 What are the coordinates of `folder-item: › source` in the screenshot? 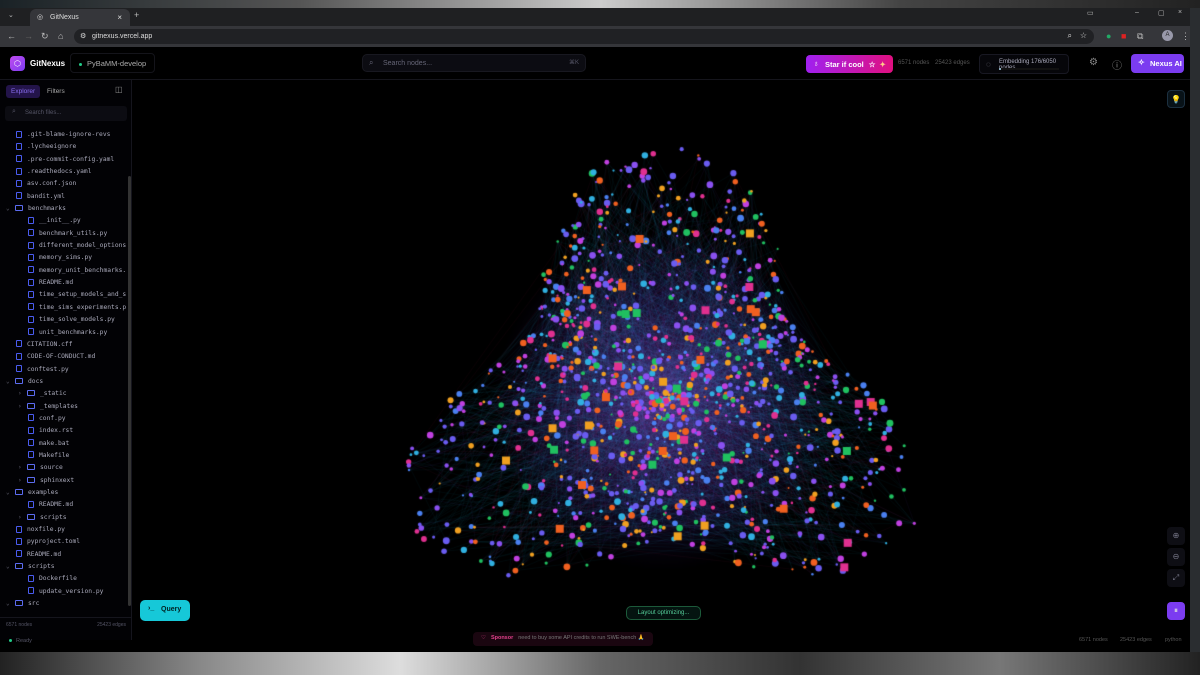 It's located at (63, 468).